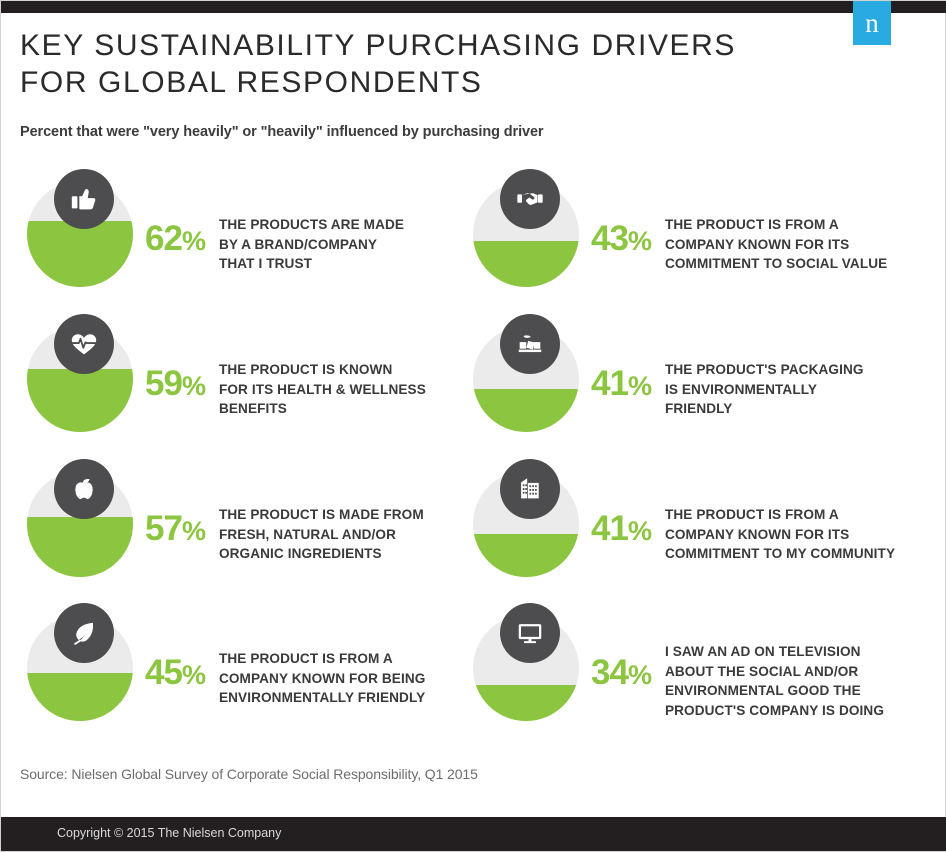 The height and width of the screenshot is (852, 946). I want to click on driver-percent: 45%, so click(175, 672).